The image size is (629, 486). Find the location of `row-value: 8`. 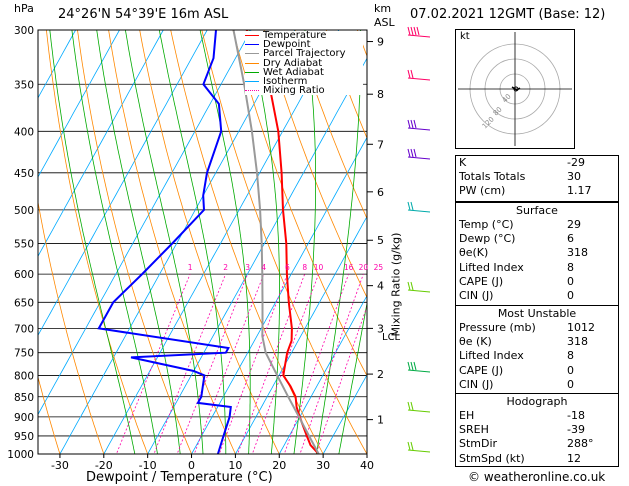

row-value: 8 is located at coordinates (570, 267).